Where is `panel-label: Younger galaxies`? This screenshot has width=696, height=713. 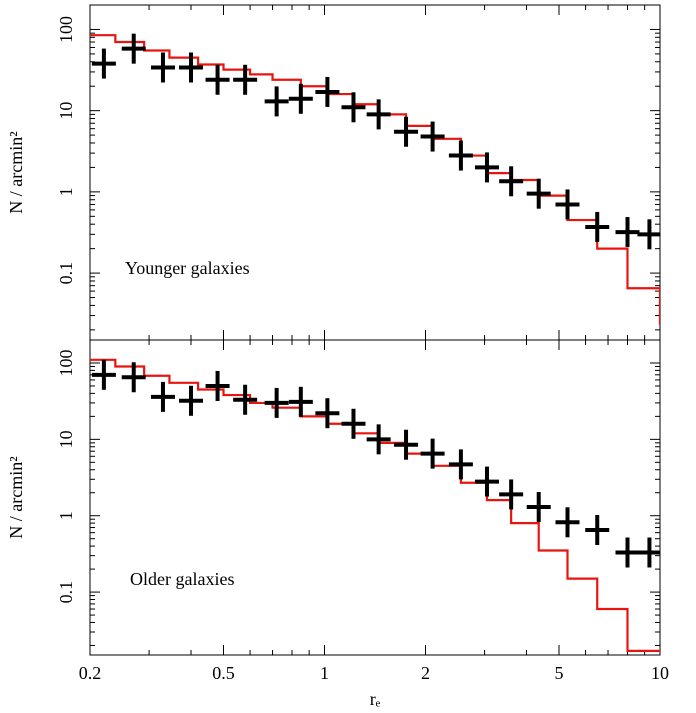 panel-label: Younger galaxies is located at coordinates (187, 268).